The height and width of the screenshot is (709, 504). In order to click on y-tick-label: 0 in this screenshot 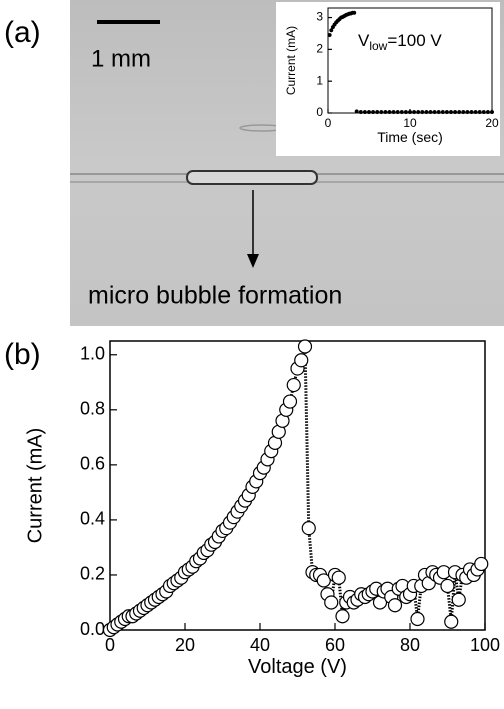, I will do `click(319, 112)`.